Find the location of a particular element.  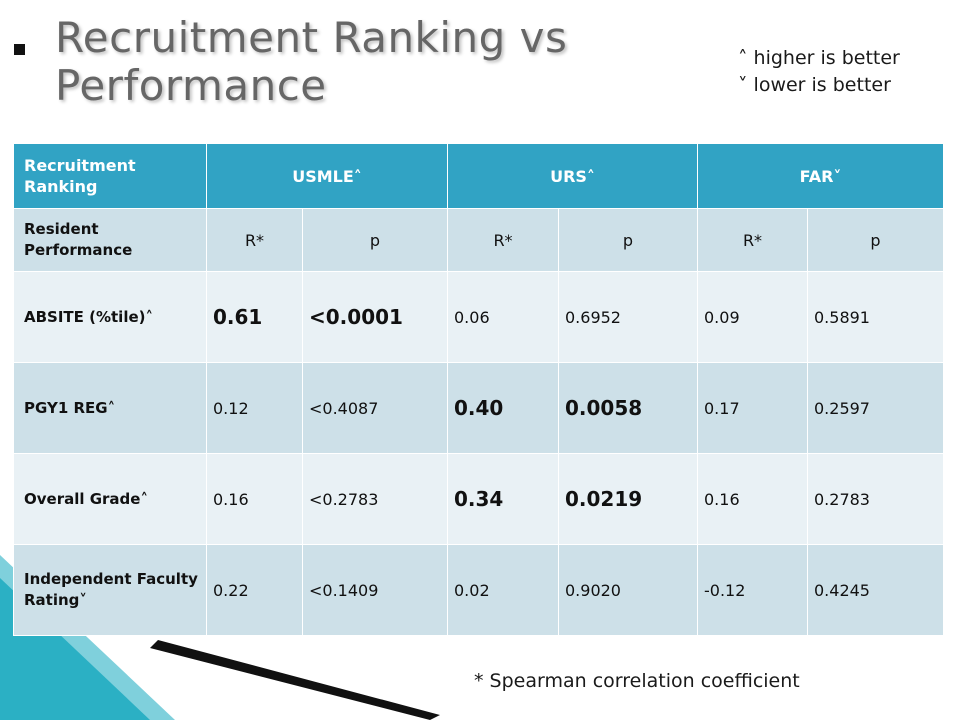

table-cell: <0.0001 is located at coordinates (375, 317).